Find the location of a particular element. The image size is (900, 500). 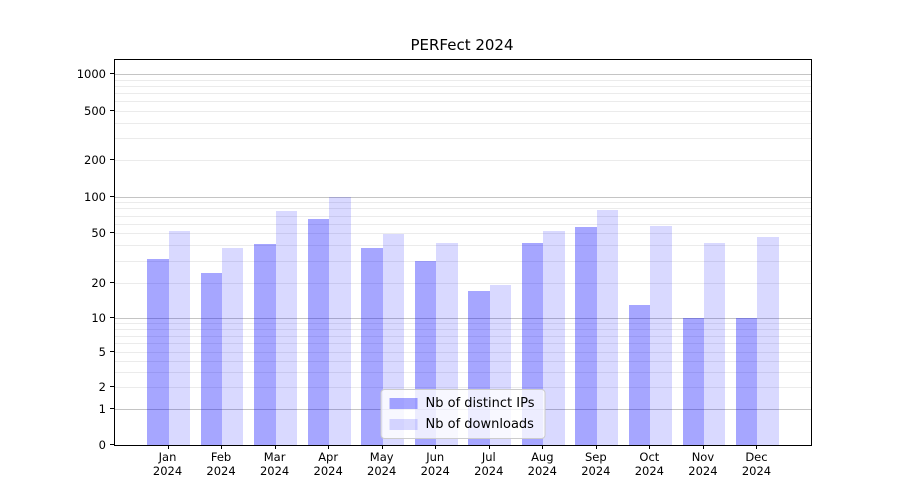

x-tick-label-month: Jun is located at coordinates (435, 457).